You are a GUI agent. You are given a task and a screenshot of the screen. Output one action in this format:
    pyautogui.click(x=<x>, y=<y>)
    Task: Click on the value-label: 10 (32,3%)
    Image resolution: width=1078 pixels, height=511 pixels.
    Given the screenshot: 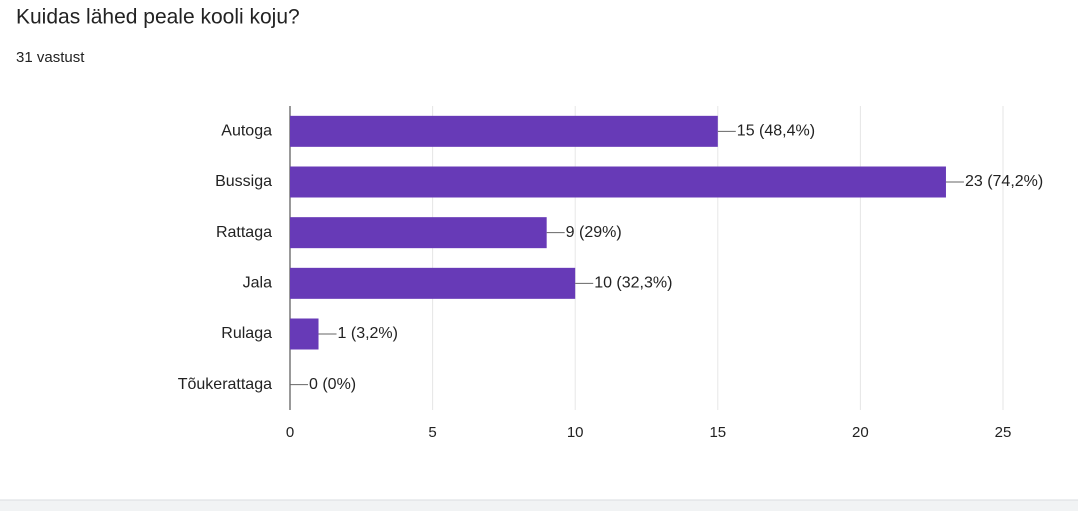 What is the action you would take?
    pyautogui.click(x=633, y=283)
    